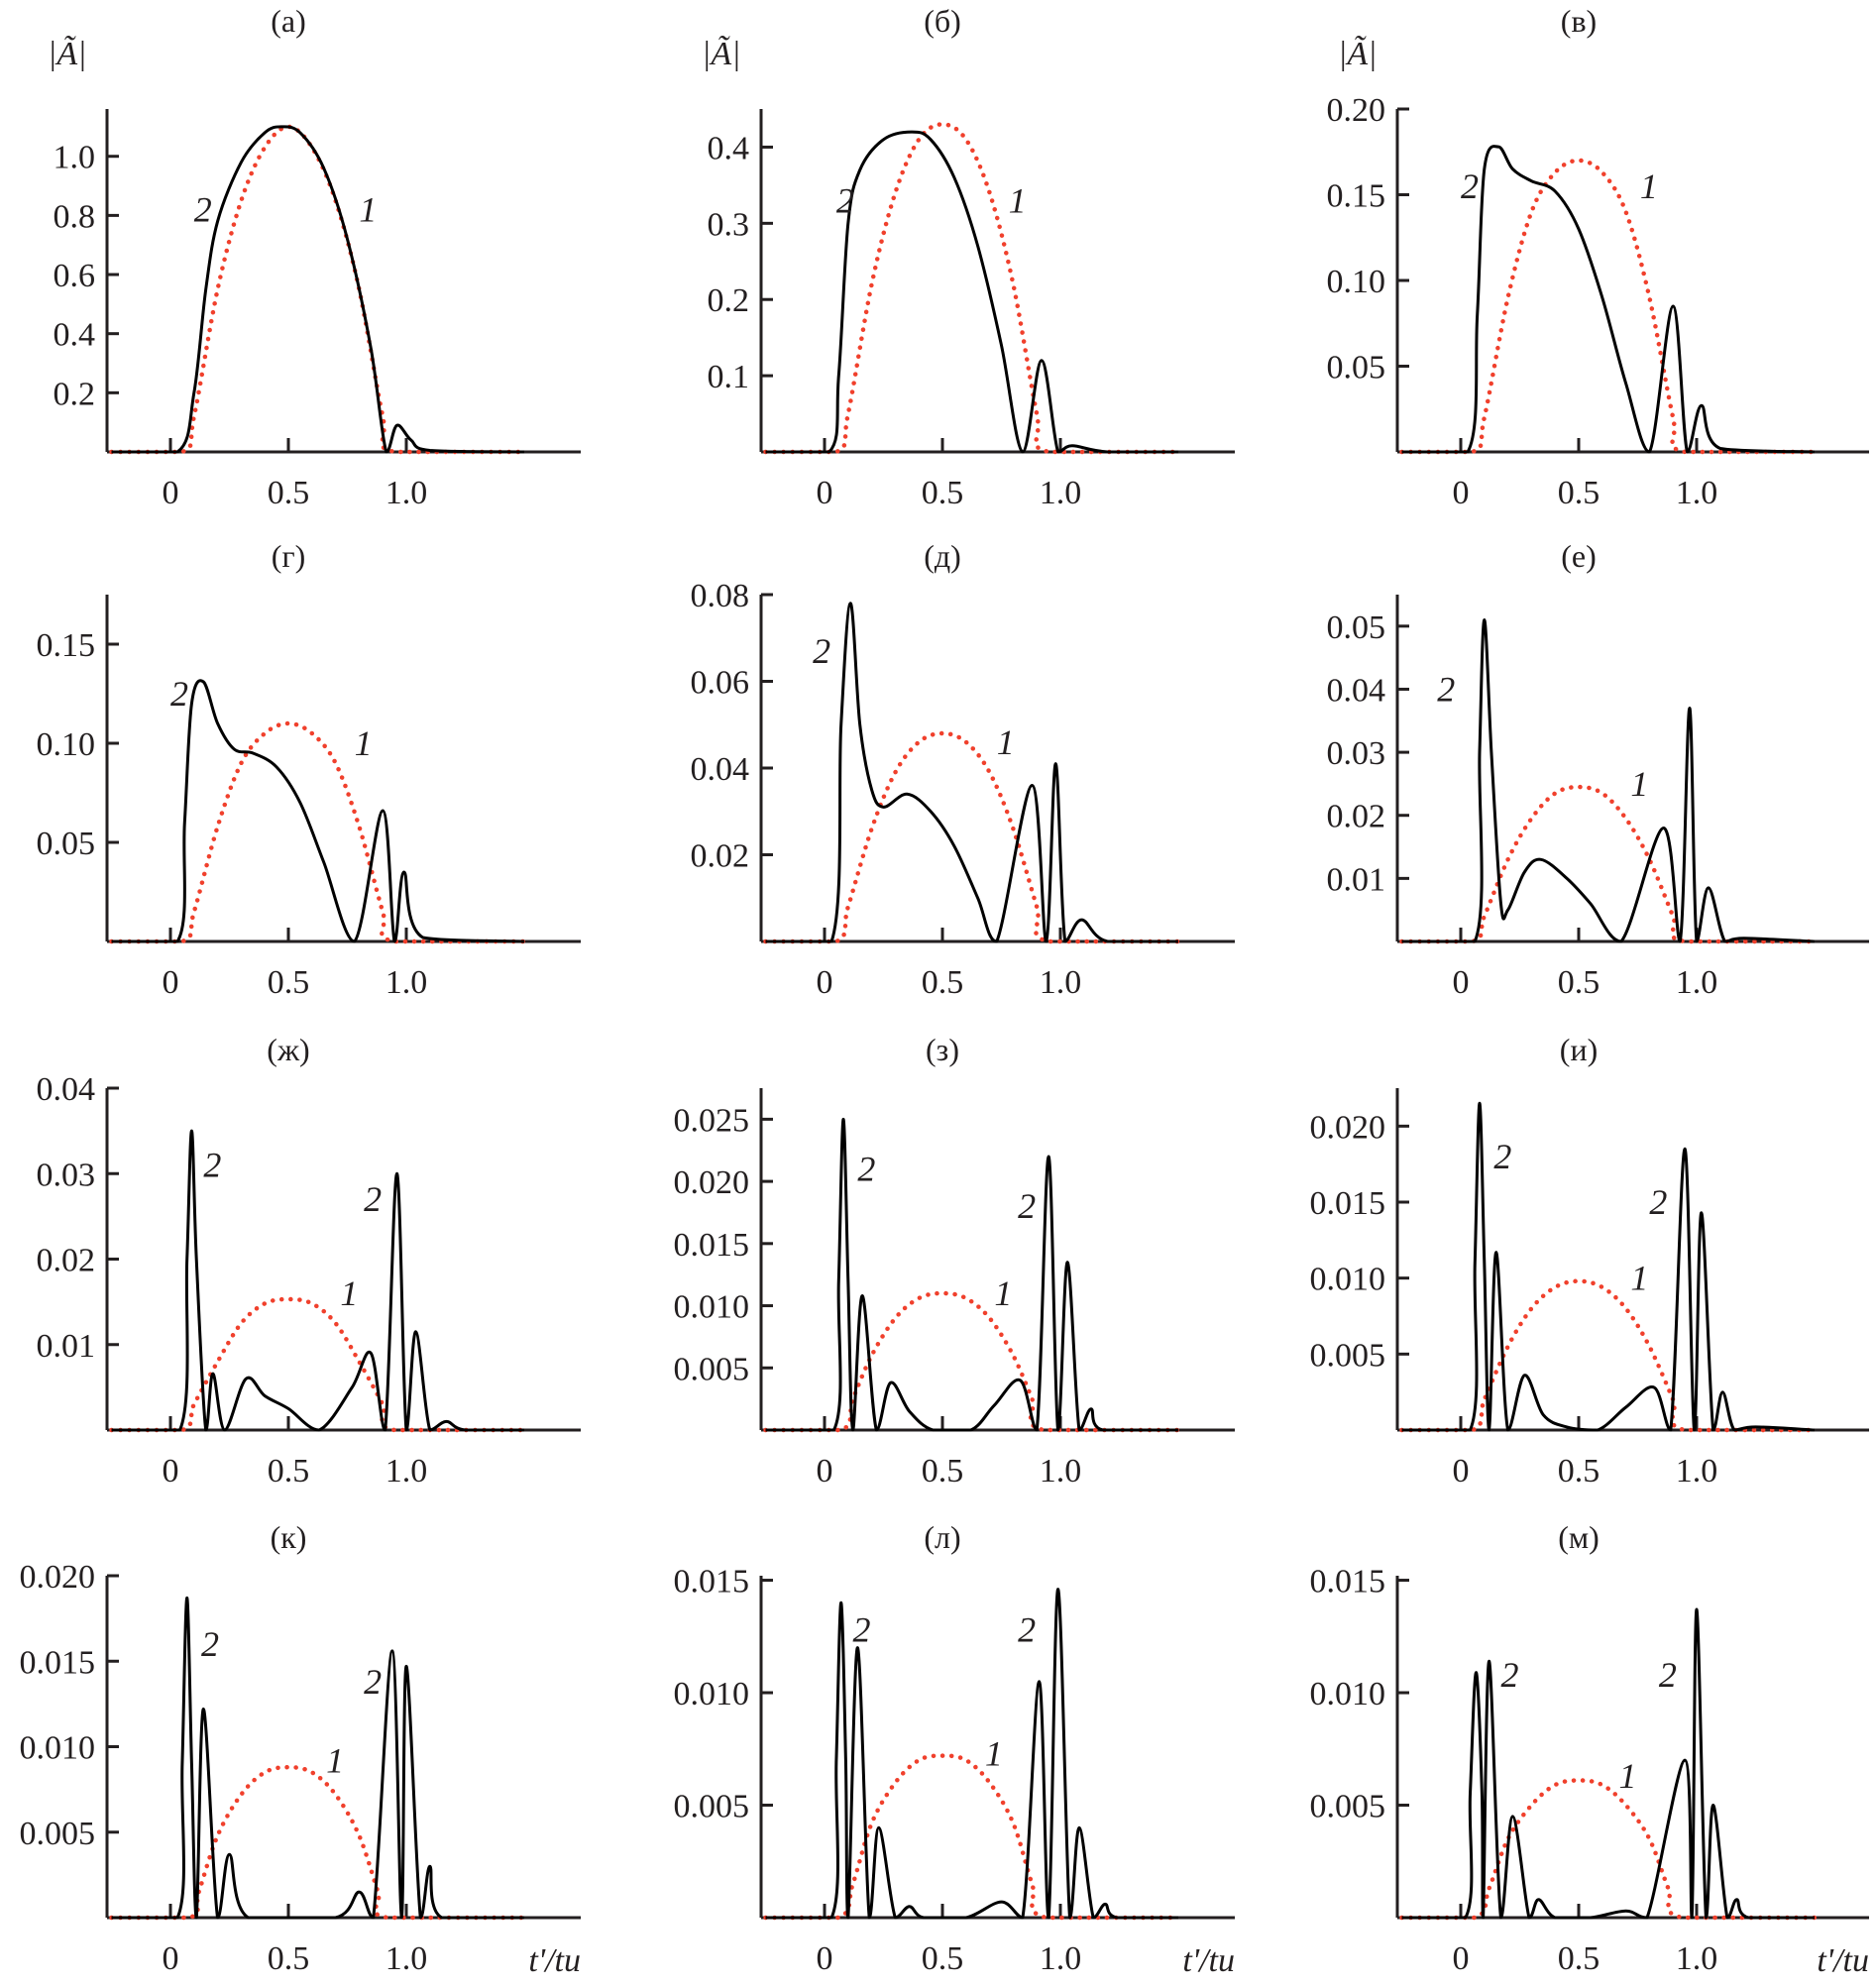 This screenshot has height=1988, width=1875. I want to click on y-tick-label: 1.0, so click(75, 158).